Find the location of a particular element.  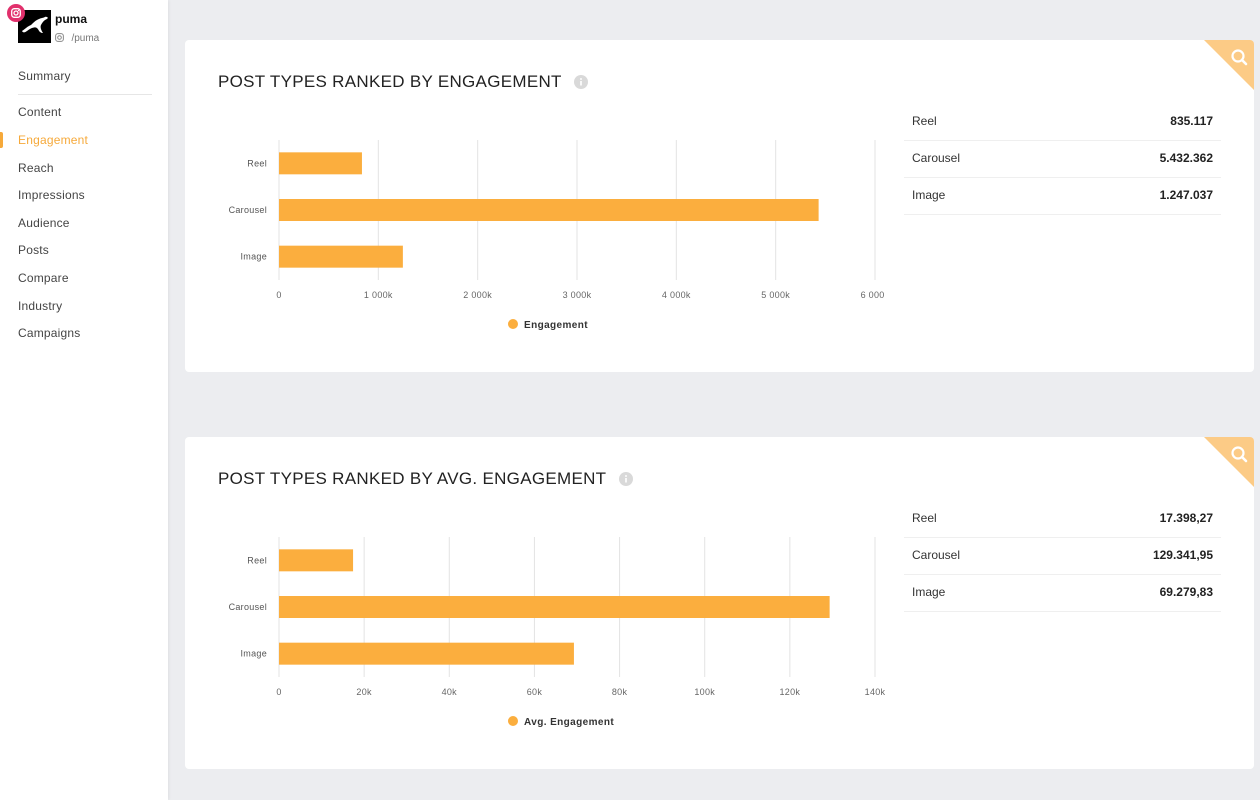

nav-item-audience: Audience is located at coordinates (44, 223).